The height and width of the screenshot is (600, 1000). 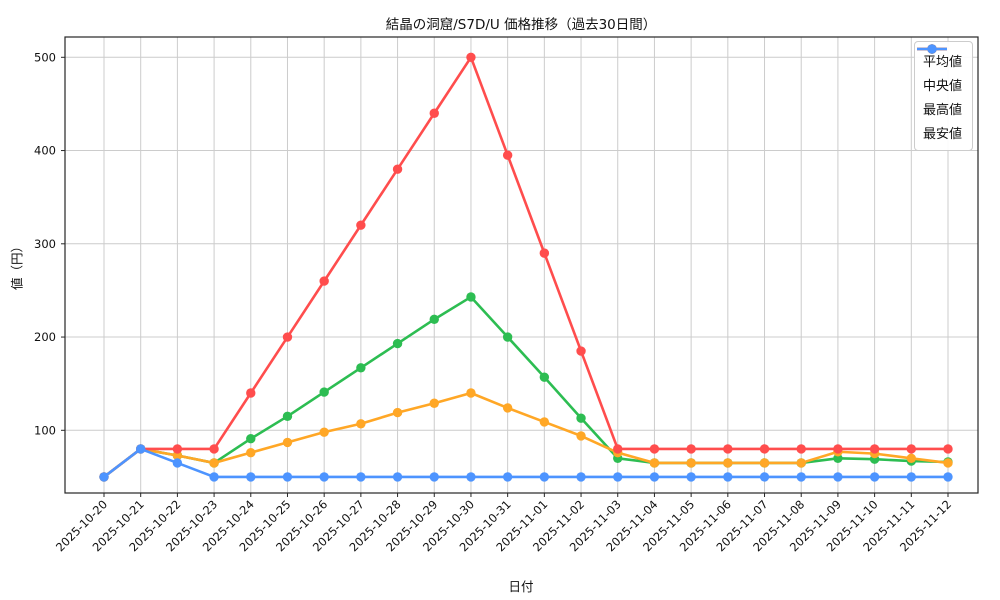 I want to click on legend: 平均値中央値最高値最安値, so click(x=943, y=96).